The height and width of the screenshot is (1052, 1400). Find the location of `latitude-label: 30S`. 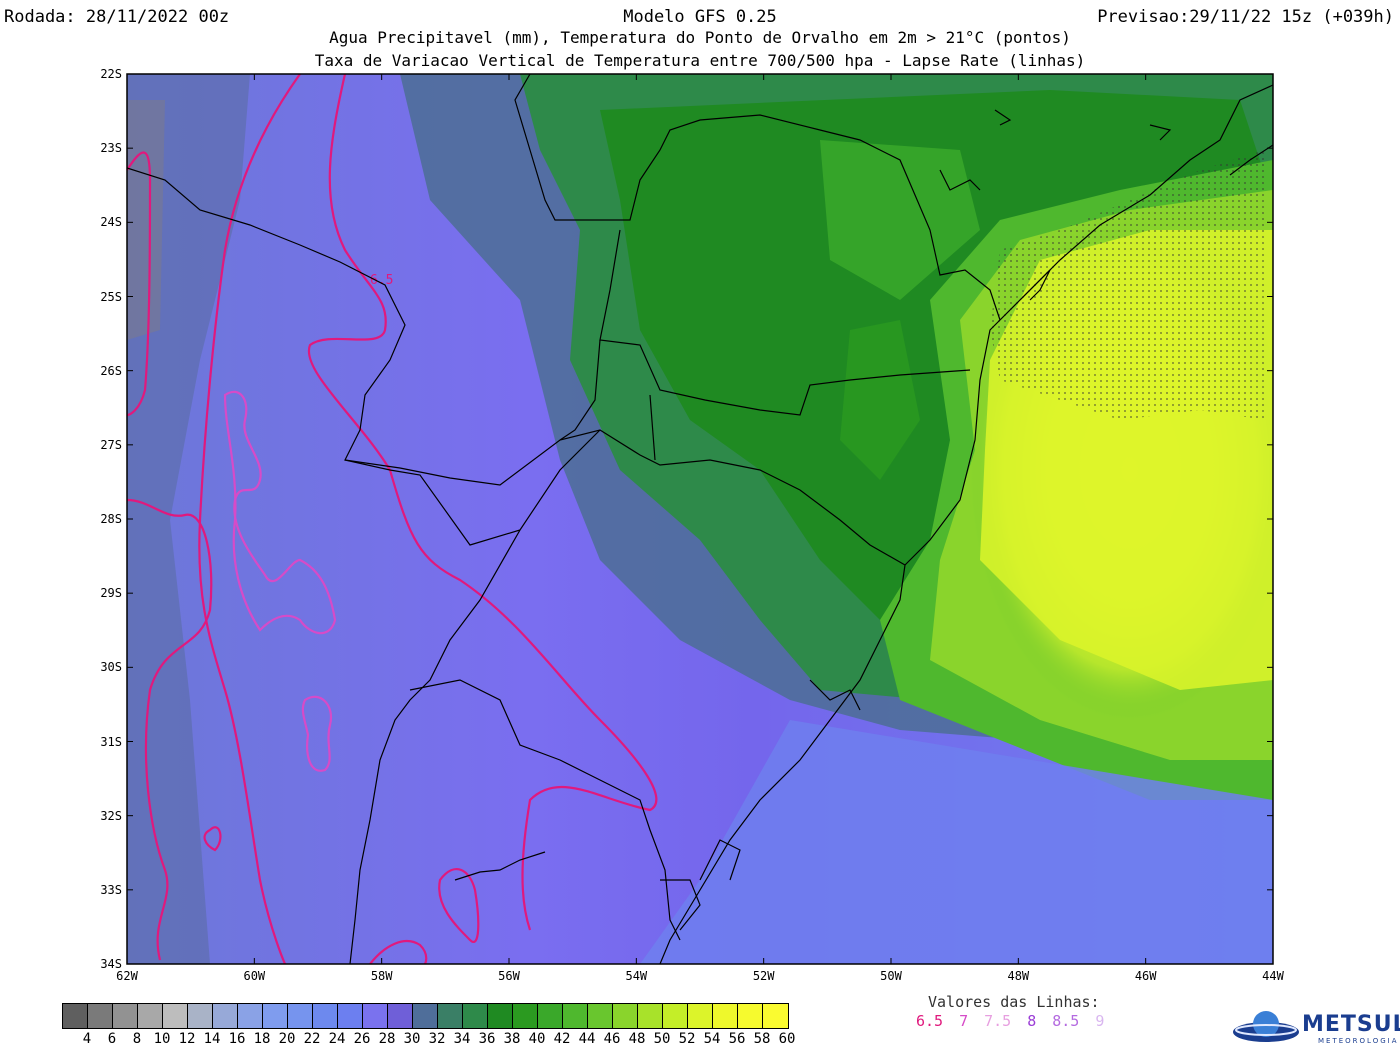

latitude-label: 30S is located at coordinates (111, 667).